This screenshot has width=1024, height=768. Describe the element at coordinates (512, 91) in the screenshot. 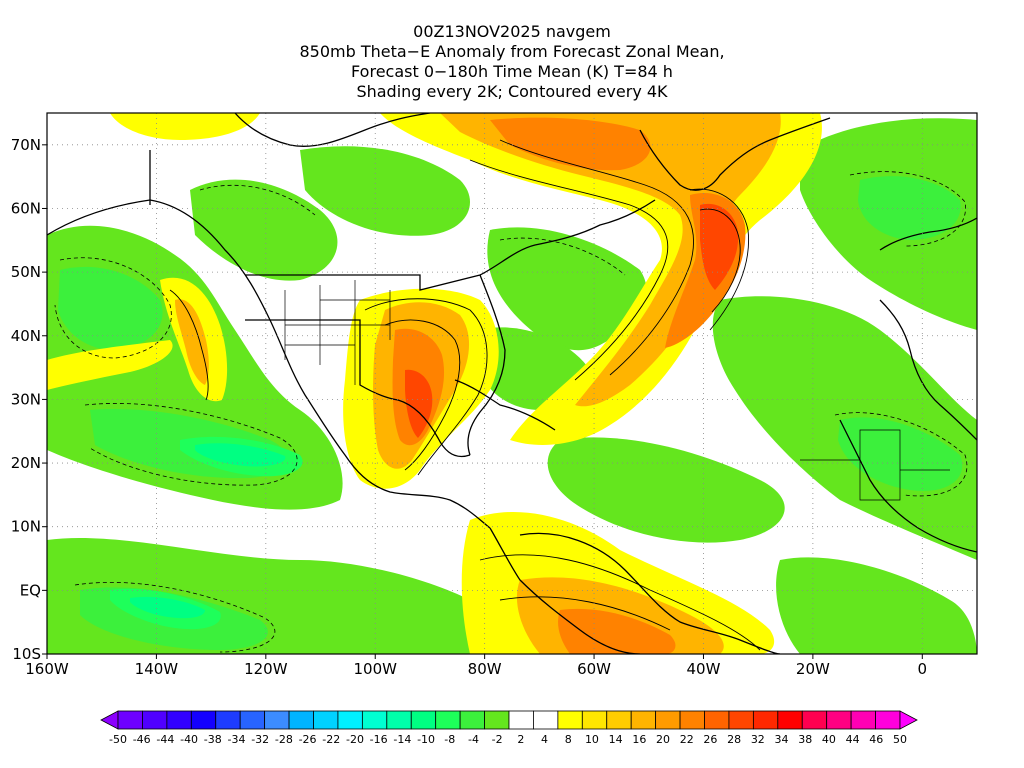

I see `title-line-4: Shading every 2K; Contoured every 4K` at that location.